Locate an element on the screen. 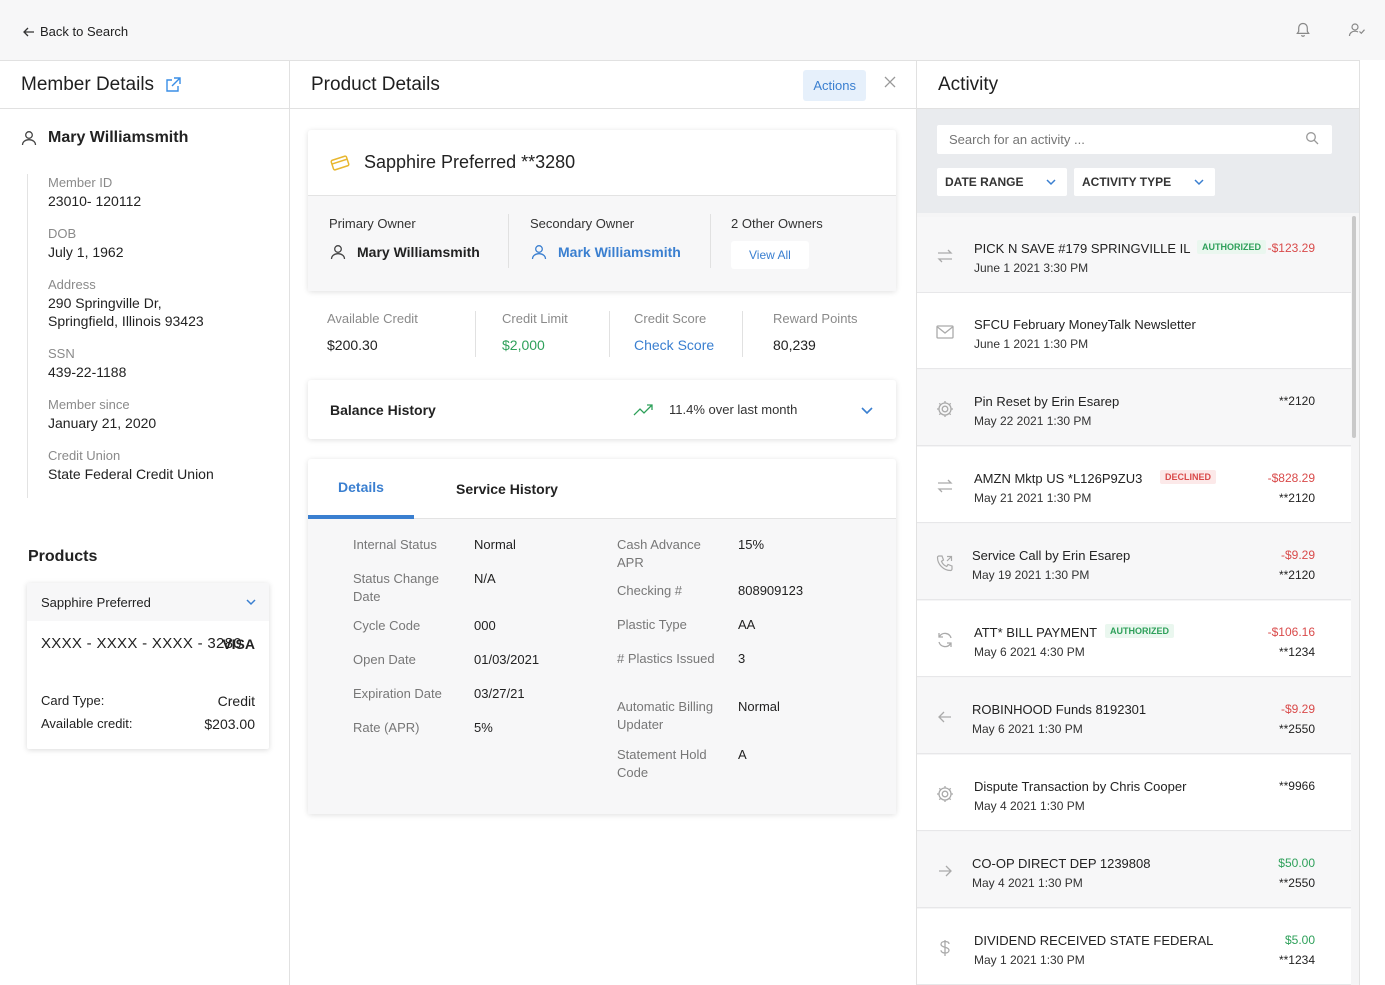  activity-amount: $5.00 is located at coordinates (1299, 940).